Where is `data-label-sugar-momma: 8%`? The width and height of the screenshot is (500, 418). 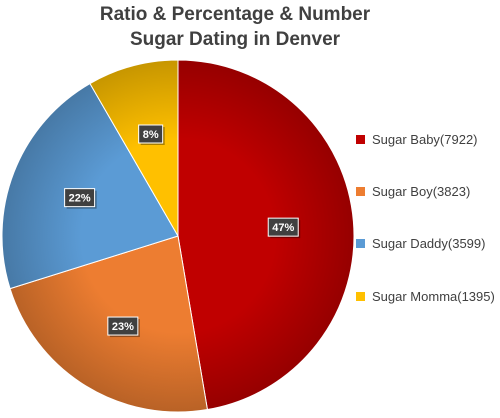 data-label-sugar-momma: 8% is located at coordinates (151, 134).